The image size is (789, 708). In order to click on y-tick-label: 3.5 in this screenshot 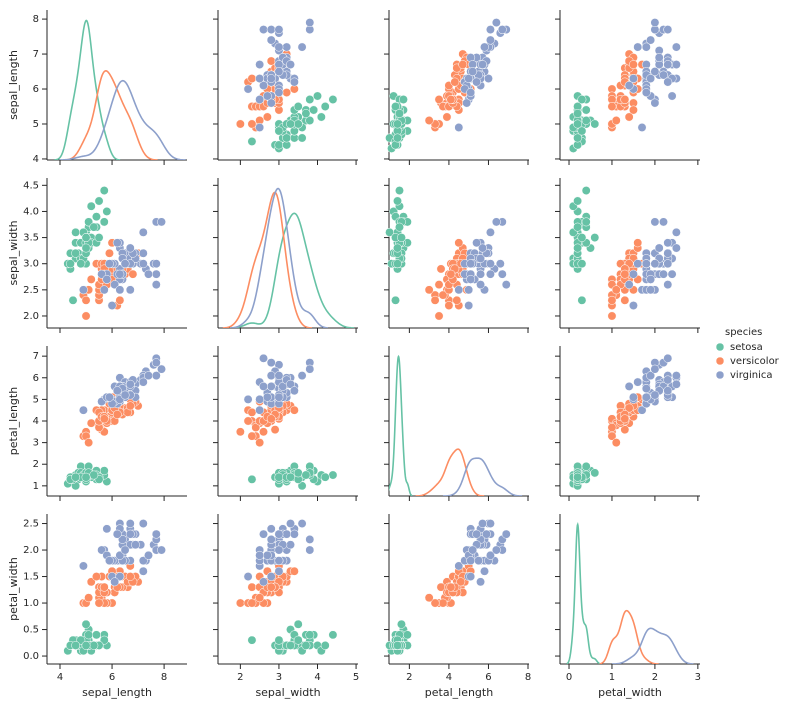, I will do `click(31, 238)`.